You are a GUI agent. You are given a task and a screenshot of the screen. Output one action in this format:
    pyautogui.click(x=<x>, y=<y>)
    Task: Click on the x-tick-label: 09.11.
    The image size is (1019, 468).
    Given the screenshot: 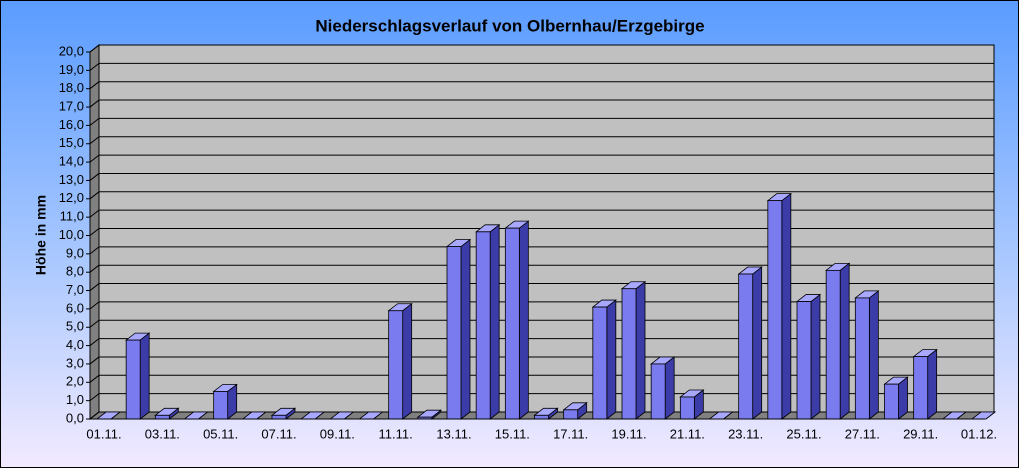 What is the action you would take?
    pyautogui.click(x=337, y=433)
    